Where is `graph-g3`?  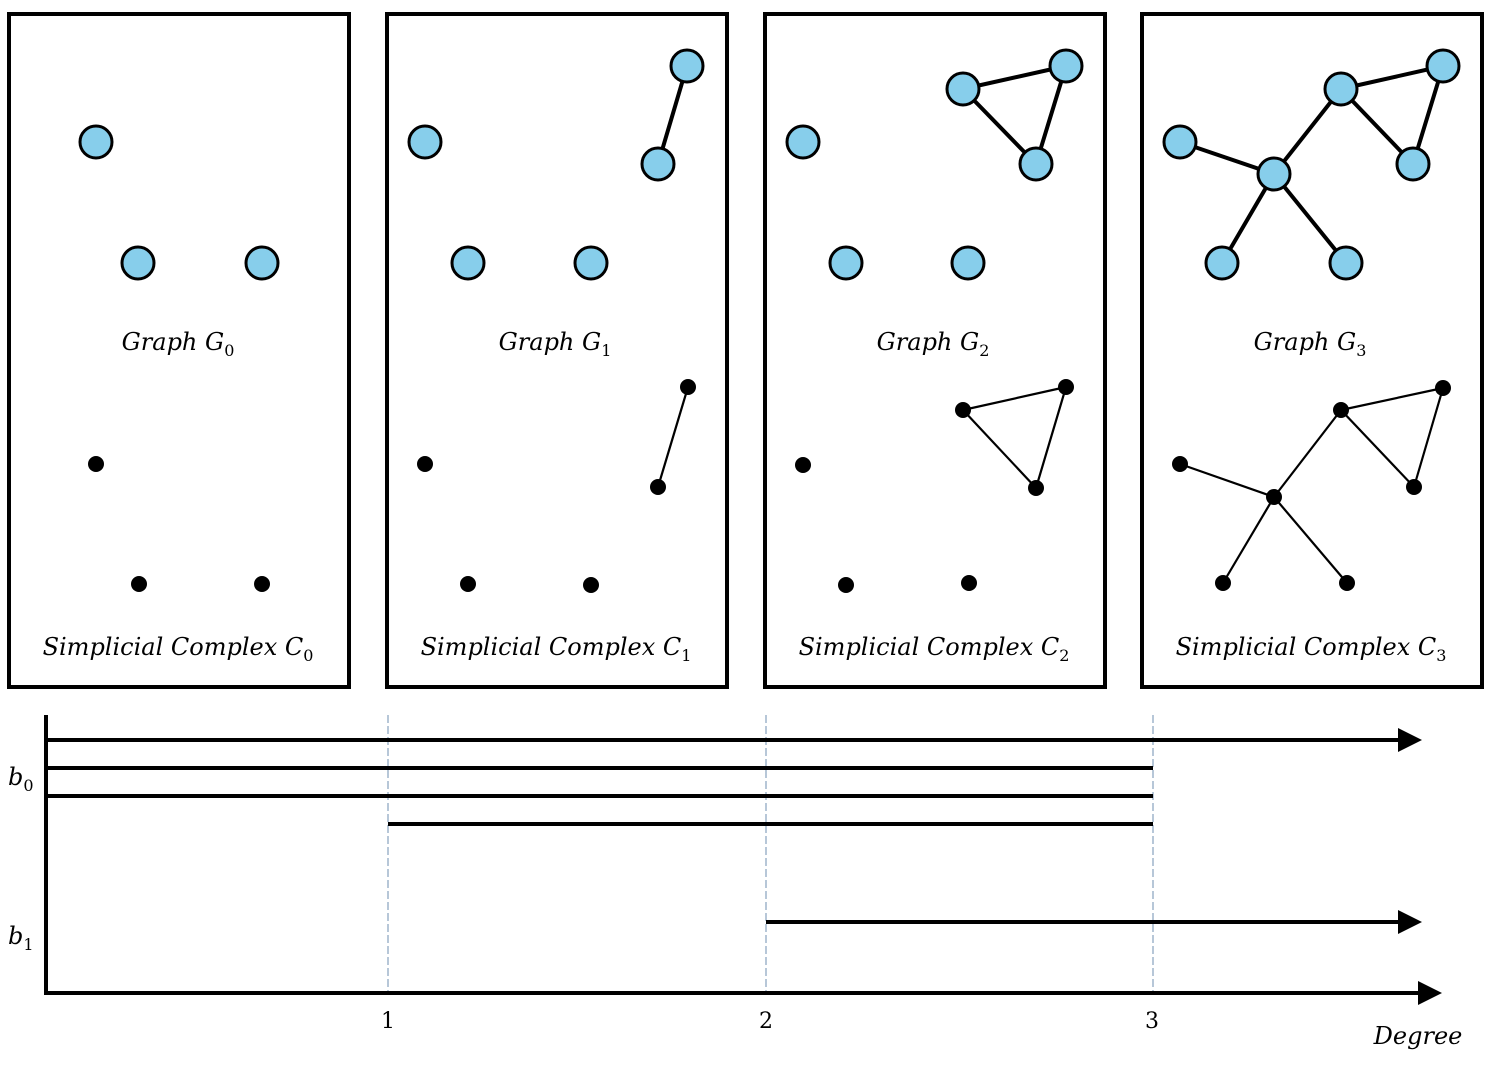
graph-g3 is located at coordinates (1311, 164).